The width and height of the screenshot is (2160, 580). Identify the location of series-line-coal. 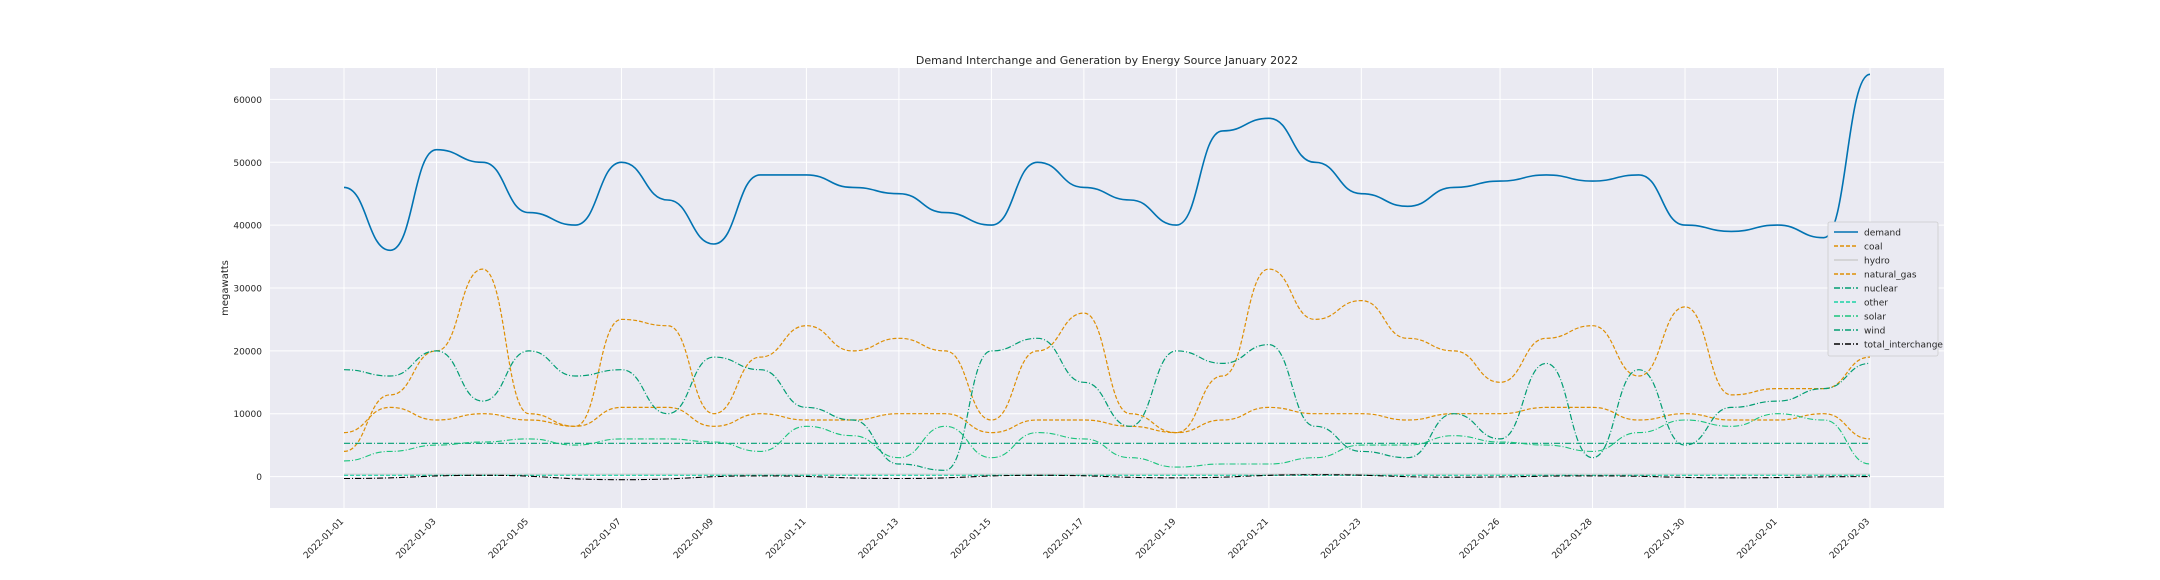
(1107, 423).